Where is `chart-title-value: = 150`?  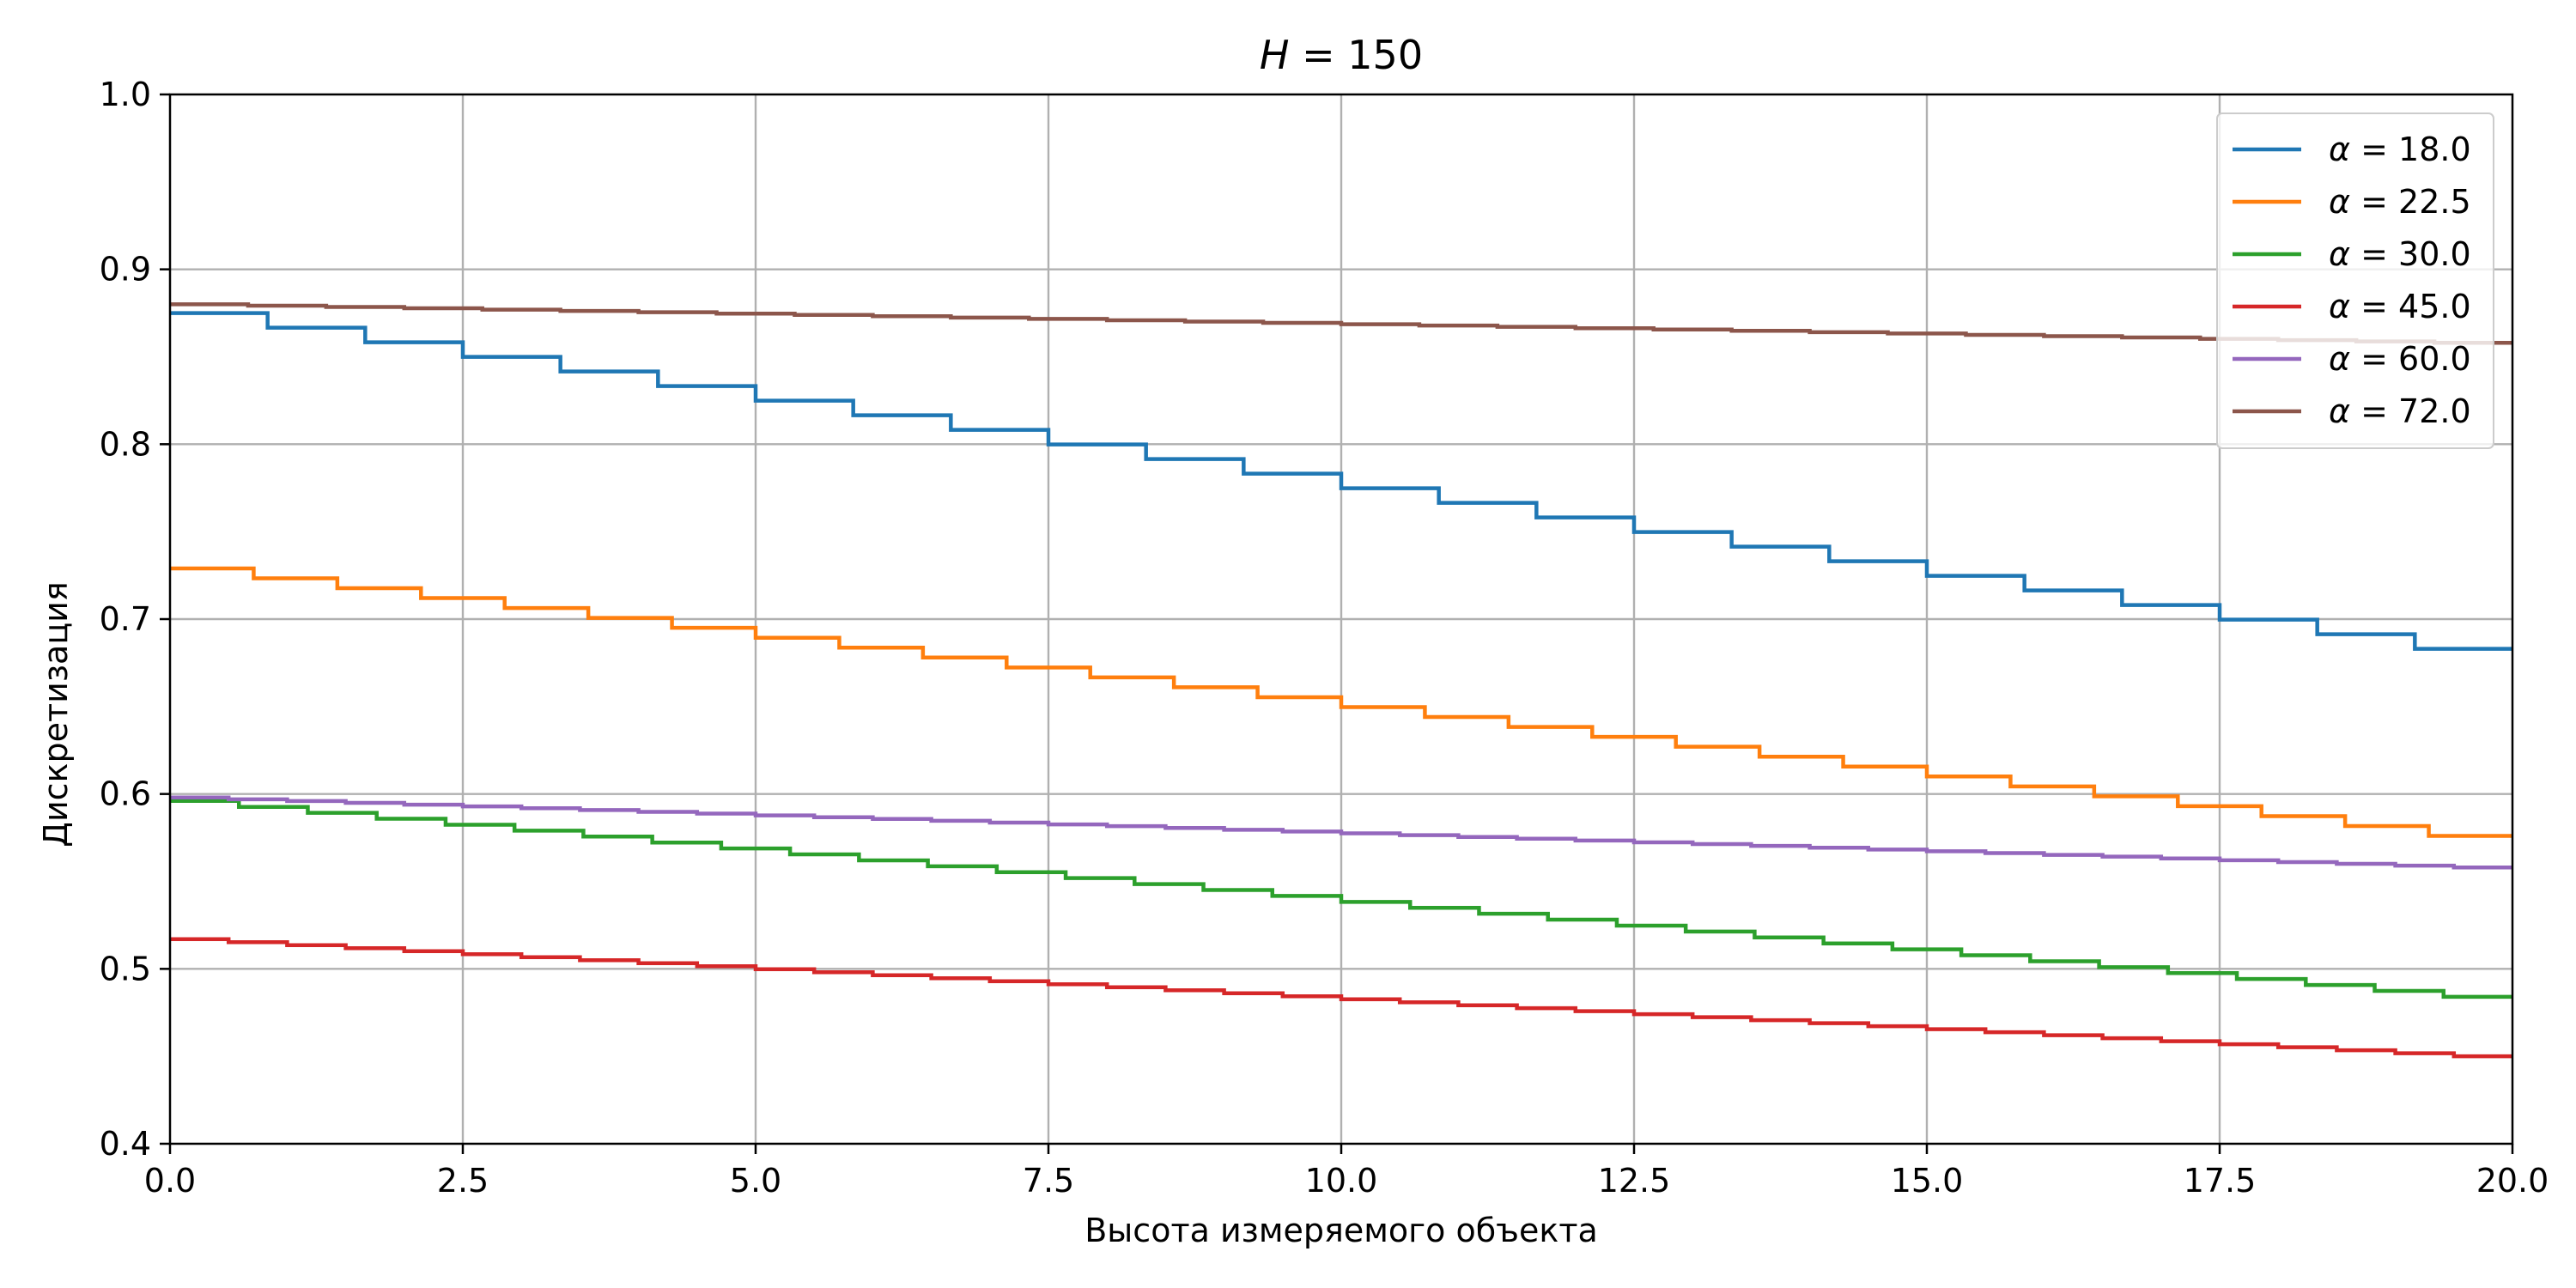 chart-title-value: = 150 is located at coordinates (1357, 55).